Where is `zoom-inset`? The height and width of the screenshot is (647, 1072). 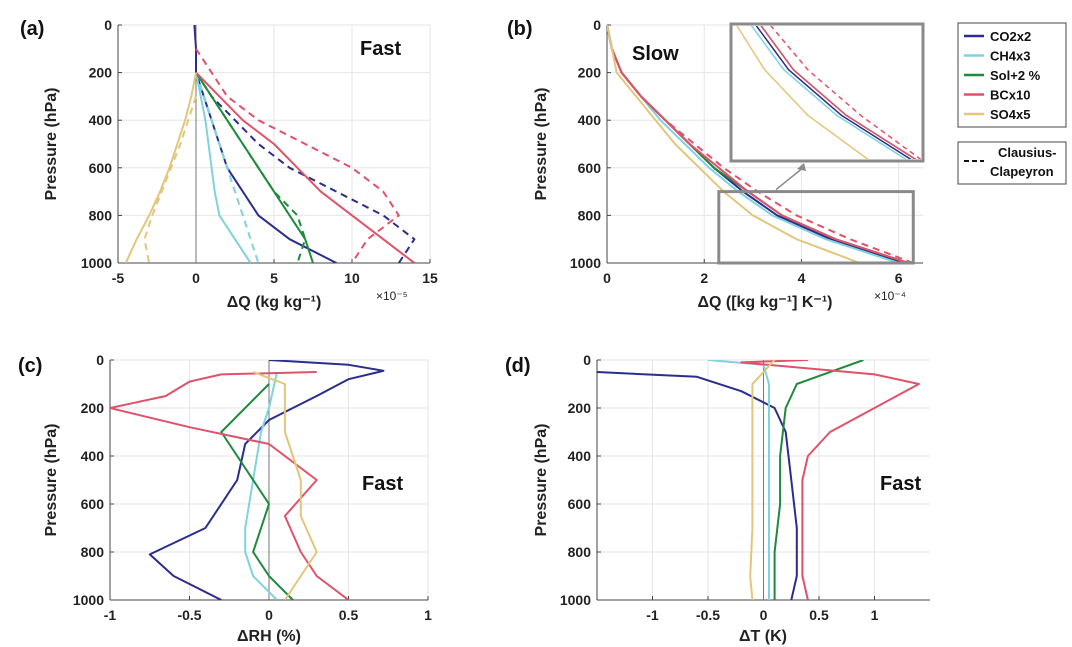
zoom-inset is located at coordinates (772, 80).